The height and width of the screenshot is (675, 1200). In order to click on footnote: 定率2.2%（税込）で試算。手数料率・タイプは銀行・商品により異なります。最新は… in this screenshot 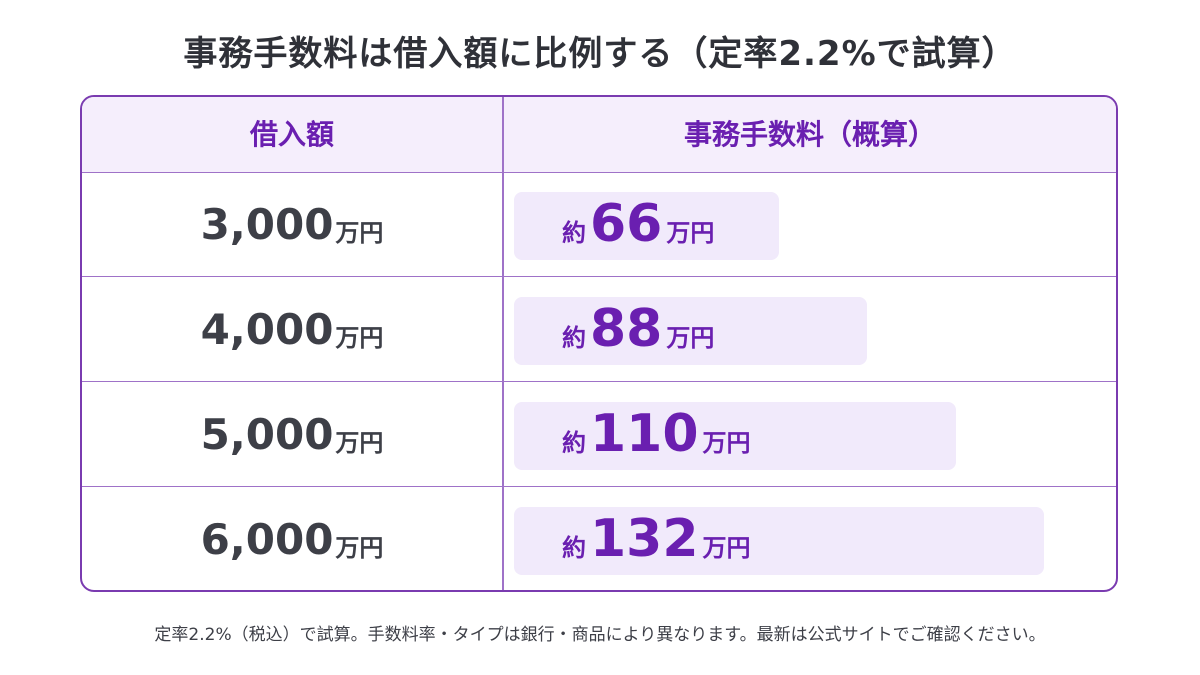, I will do `click(600, 635)`.